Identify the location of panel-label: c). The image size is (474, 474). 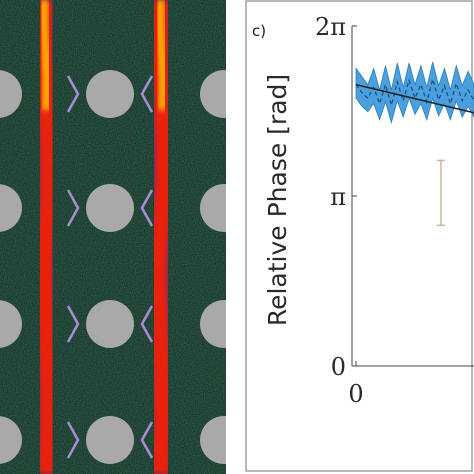
(259, 31).